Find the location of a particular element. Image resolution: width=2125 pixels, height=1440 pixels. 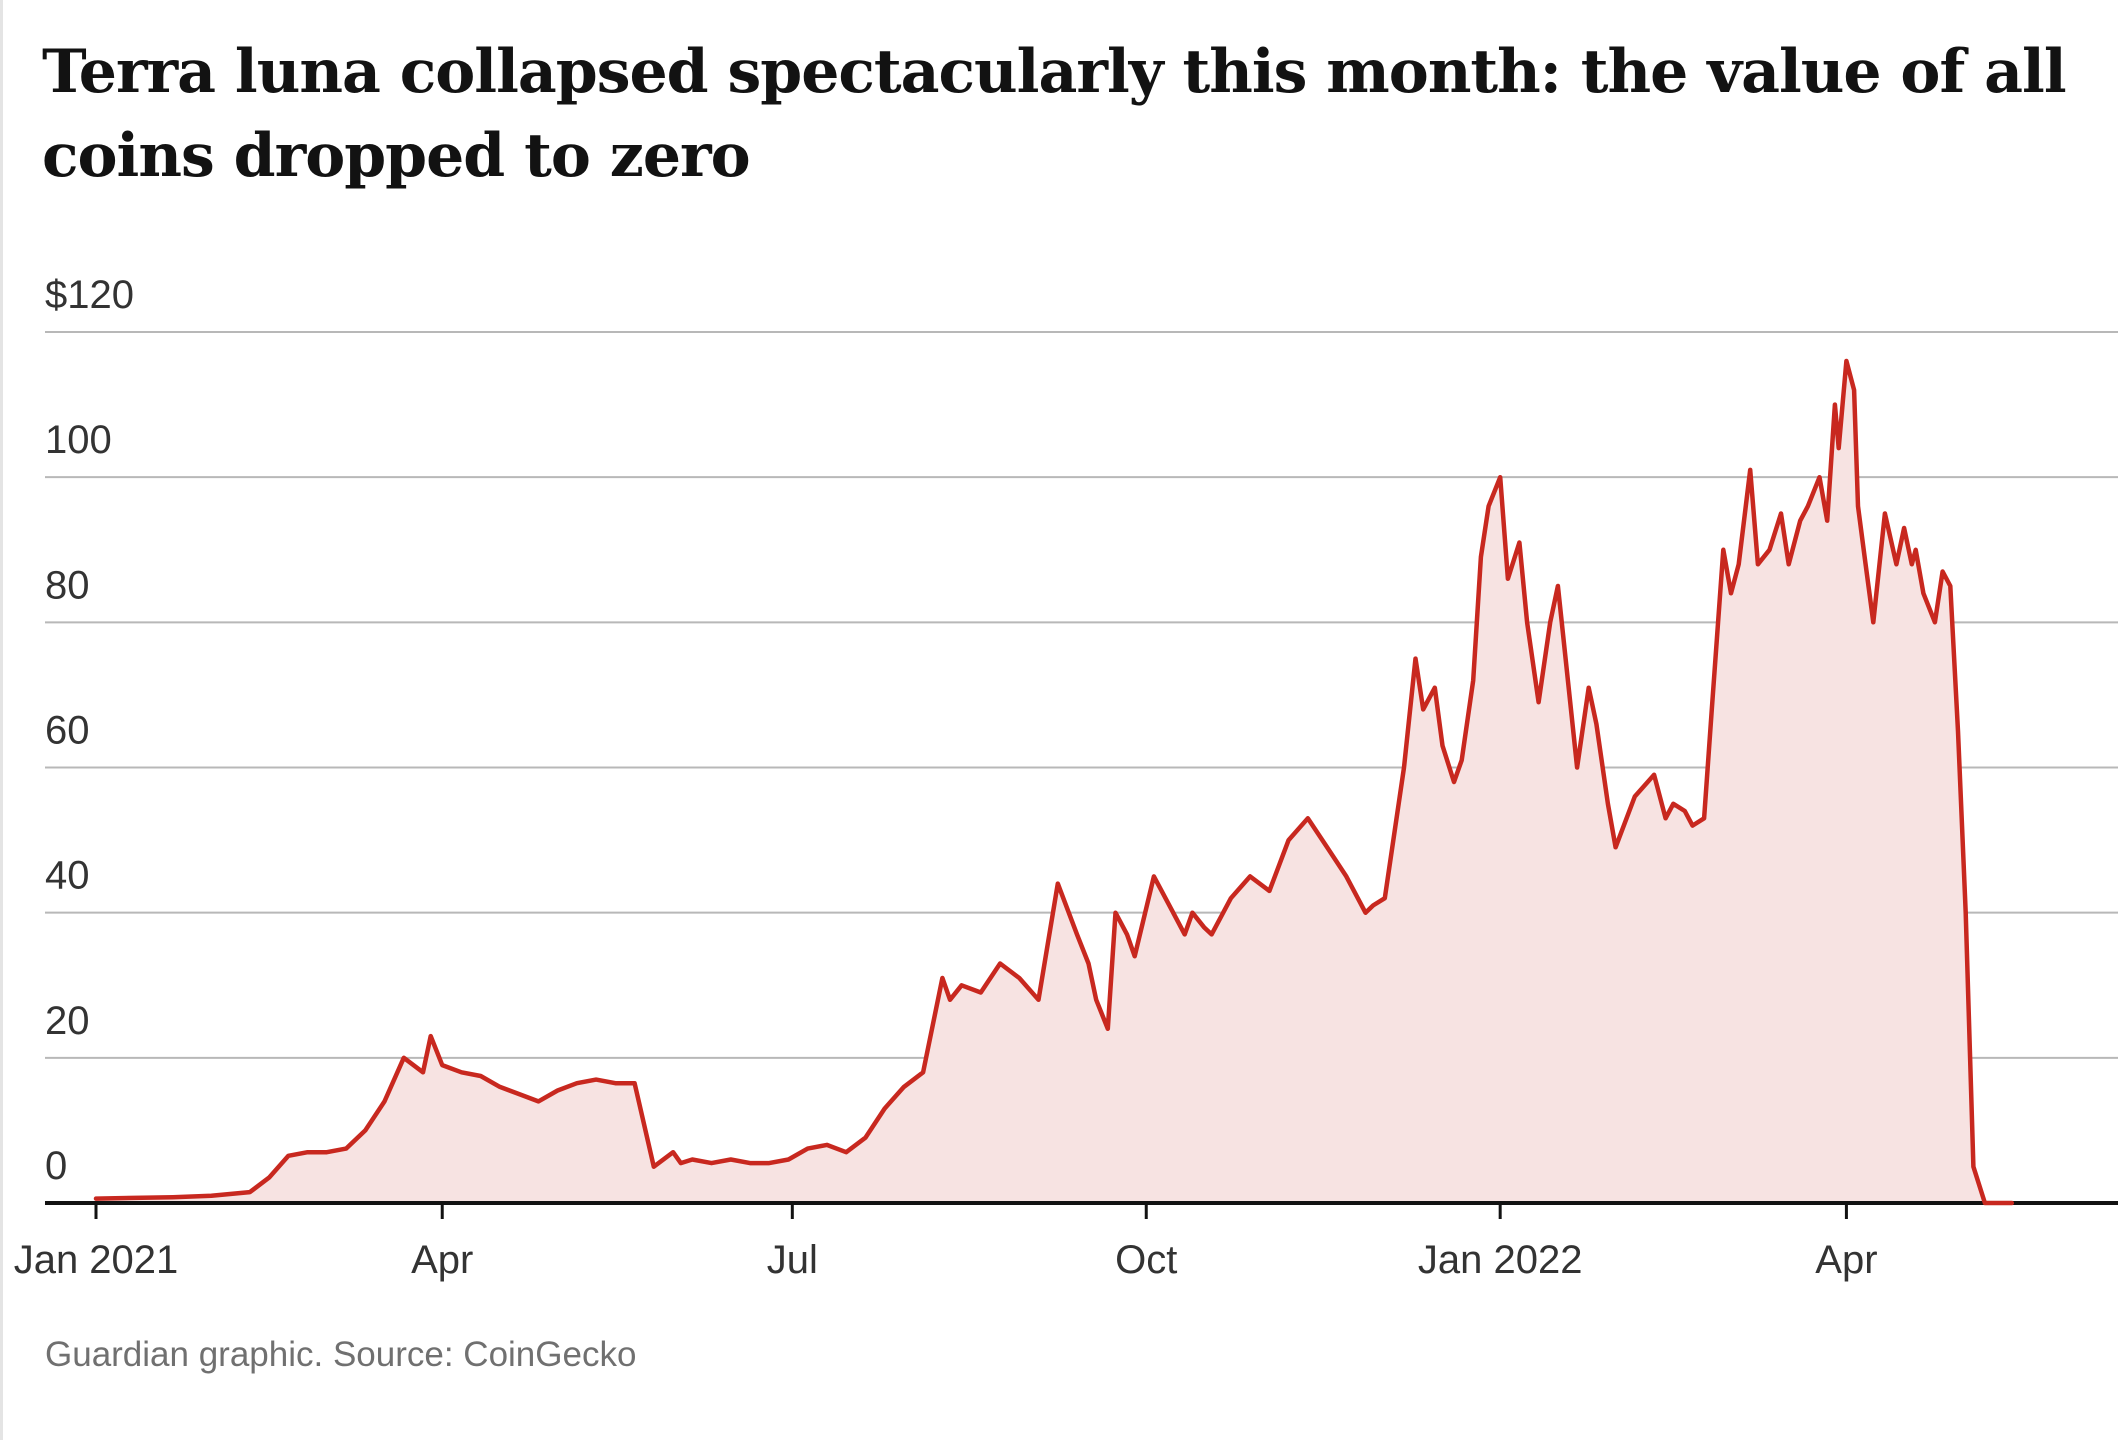

y-tick-label: 40 is located at coordinates (67, 876).